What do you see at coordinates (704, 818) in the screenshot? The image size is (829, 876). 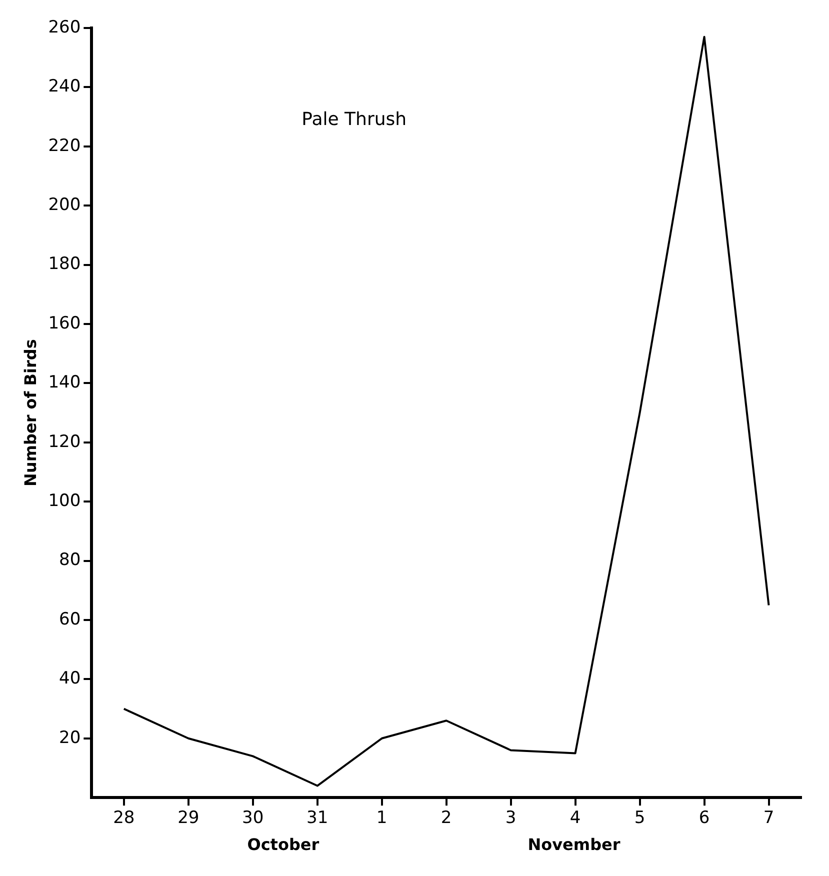 I see `x-tick-label: 6` at bounding box center [704, 818].